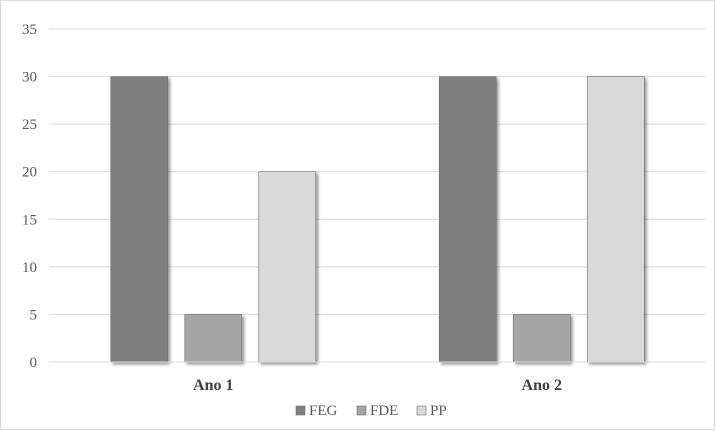 The image size is (716, 431). What do you see at coordinates (377, 385) in the screenshot?
I see `x-axis-category-labels: Ano 1 Ano 2` at bounding box center [377, 385].